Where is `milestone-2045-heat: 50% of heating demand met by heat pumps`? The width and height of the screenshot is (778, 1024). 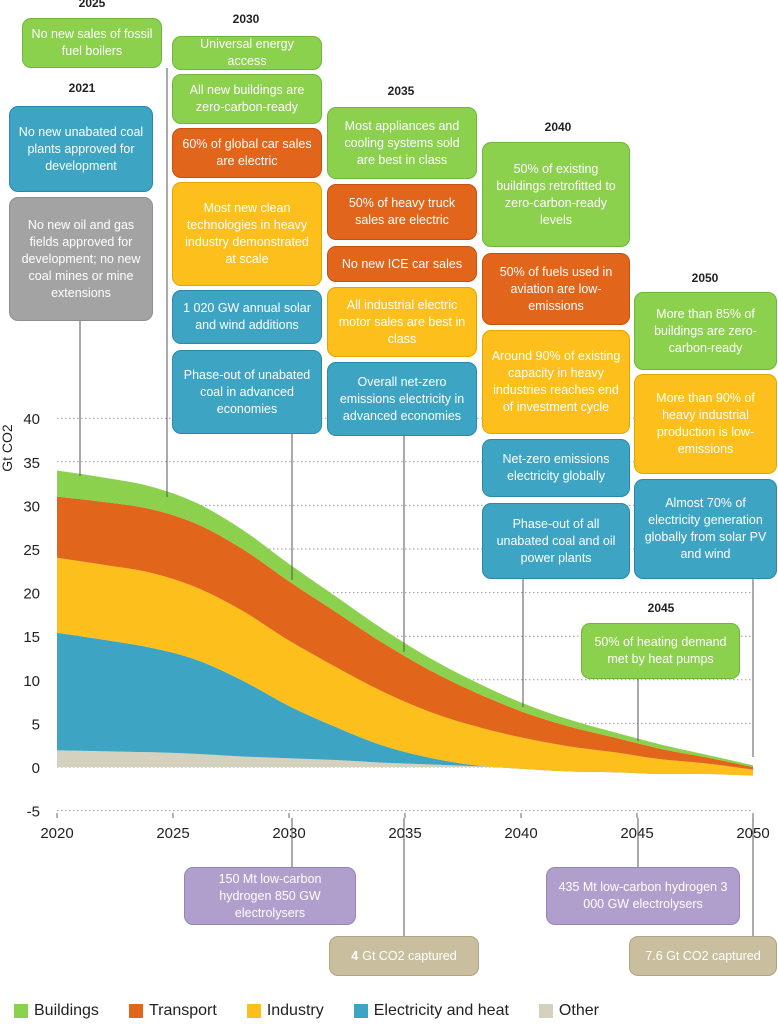 milestone-2045-heat: 50% of heating demand met by heat pumps is located at coordinates (660, 651).